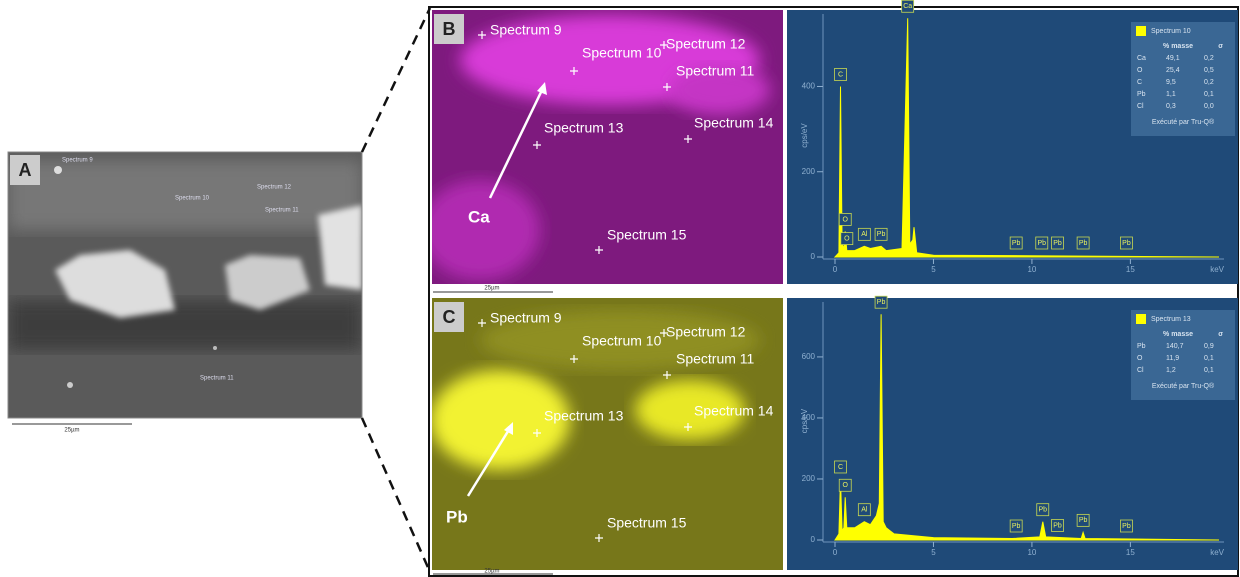 Image resolution: width=1240 pixels, height=577 pixels. Describe the element at coordinates (449, 317) in the screenshot. I see `panel-label: C` at that location.